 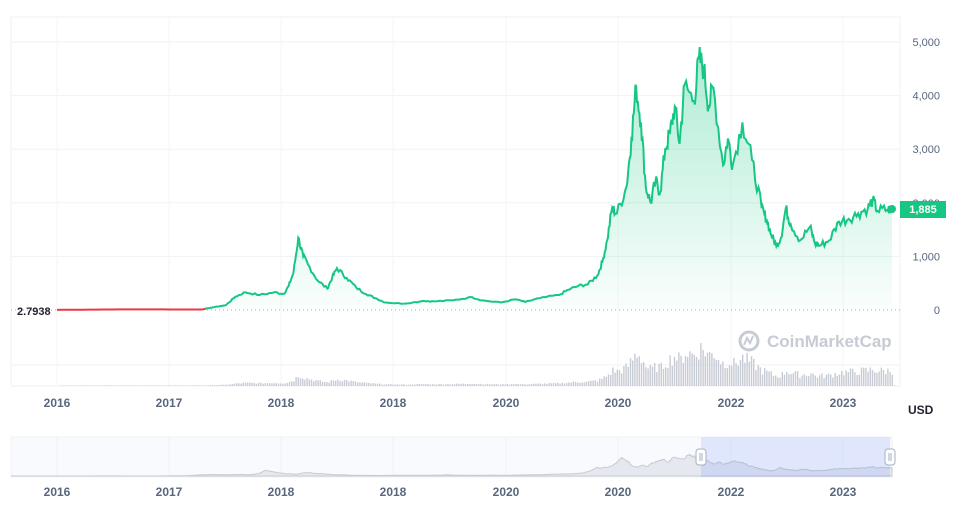 What do you see at coordinates (926, 97) in the screenshot?
I see `y-tick-label: 4,000` at bounding box center [926, 97].